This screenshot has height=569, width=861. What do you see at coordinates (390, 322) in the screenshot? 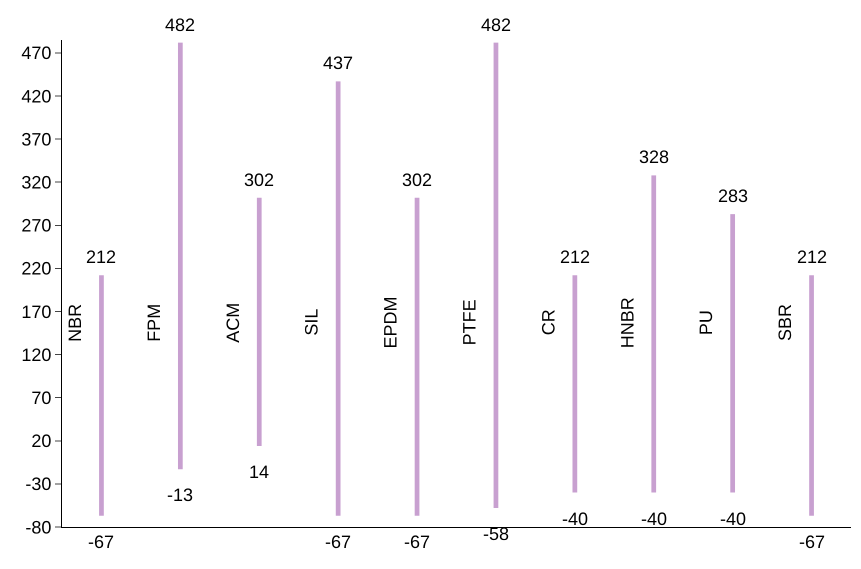
I see `x-tick-label: EPDM` at bounding box center [390, 322].